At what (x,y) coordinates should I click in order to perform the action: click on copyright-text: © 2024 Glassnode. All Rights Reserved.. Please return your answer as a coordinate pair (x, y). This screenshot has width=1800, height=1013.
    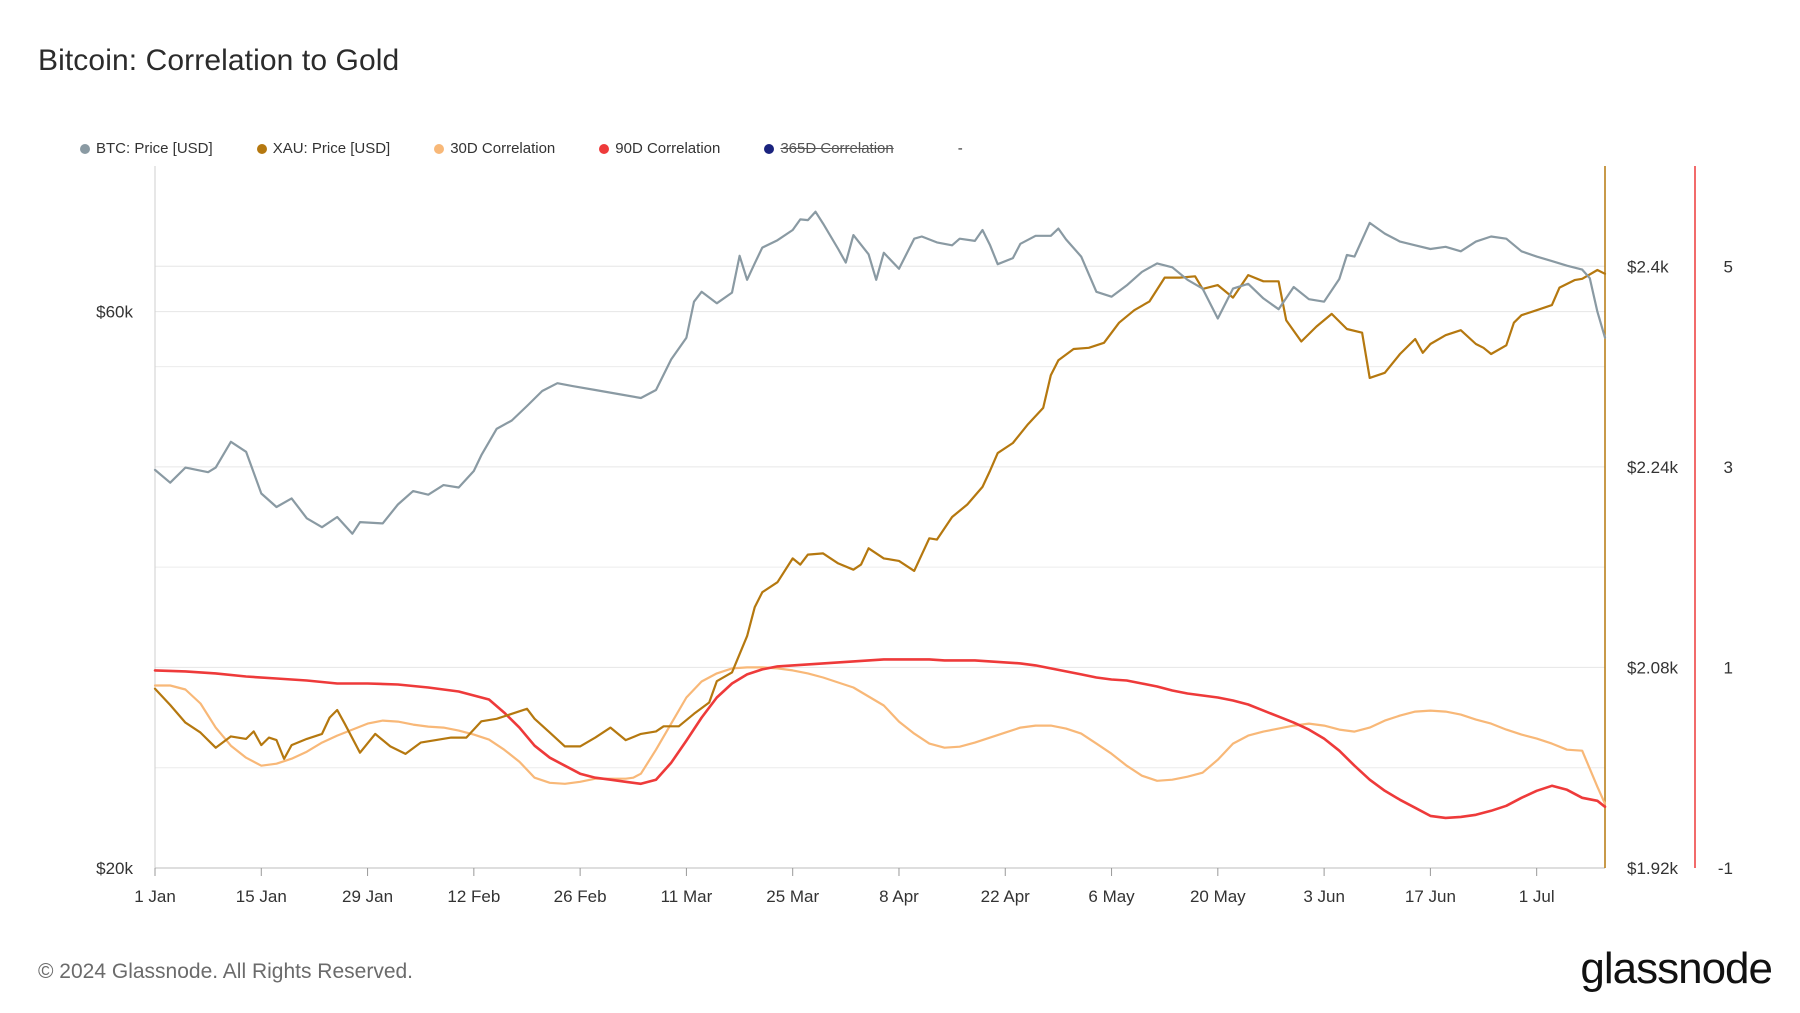
    Looking at the image, I should click on (226, 971).